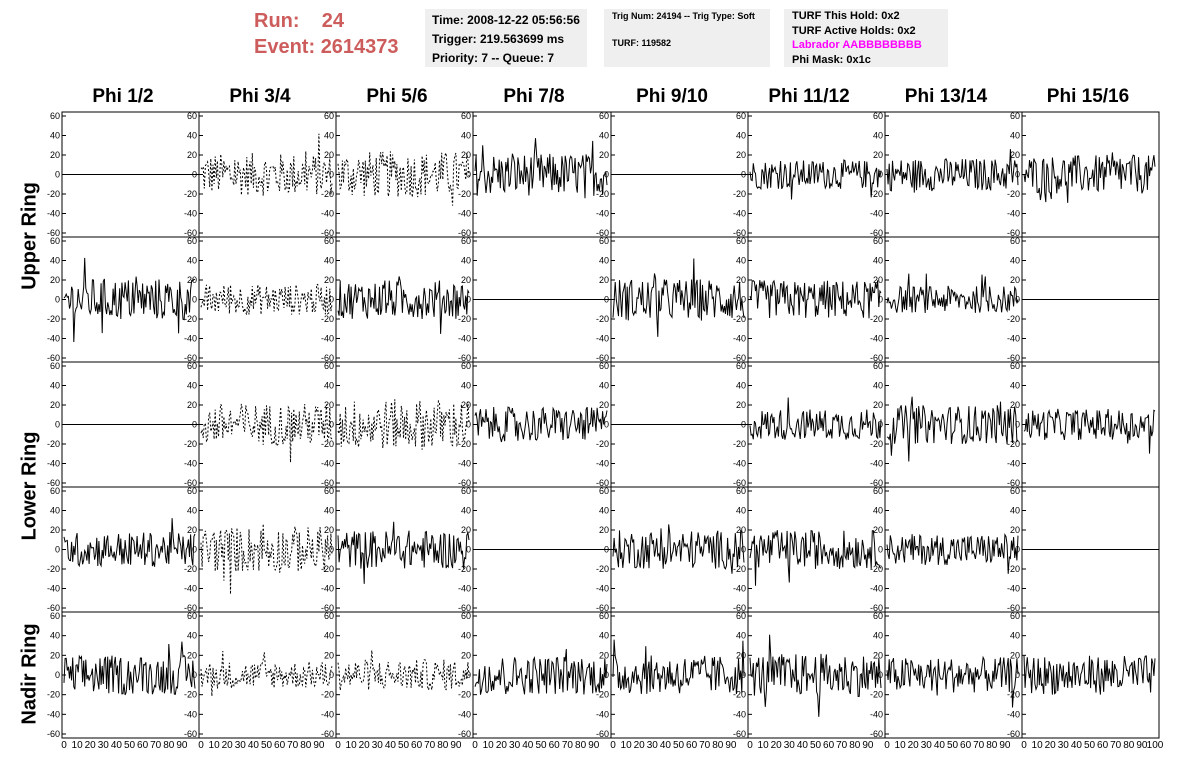 This screenshot has height=772, width=1196. I want to click on priority-text: Priority: 7 -- Queue: 7, so click(493, 58).